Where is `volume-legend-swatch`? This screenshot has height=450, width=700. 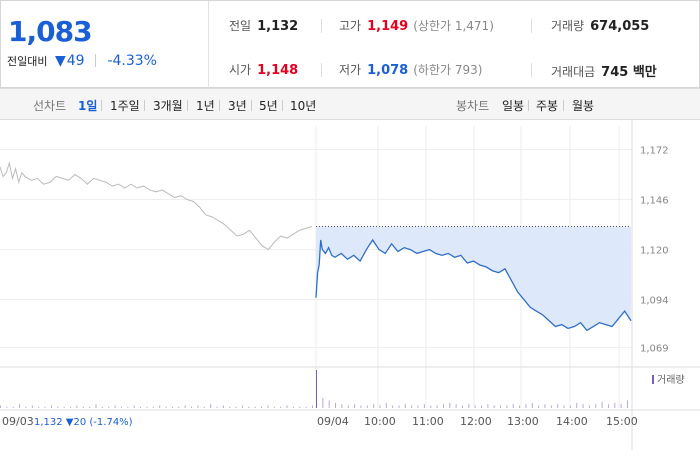 volume-legend-swatch is located at coordinates (653, 379).